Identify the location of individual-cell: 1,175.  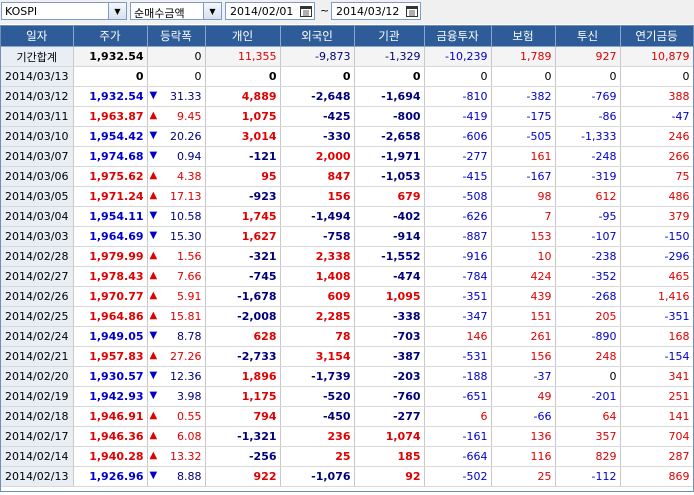
(243, 396).